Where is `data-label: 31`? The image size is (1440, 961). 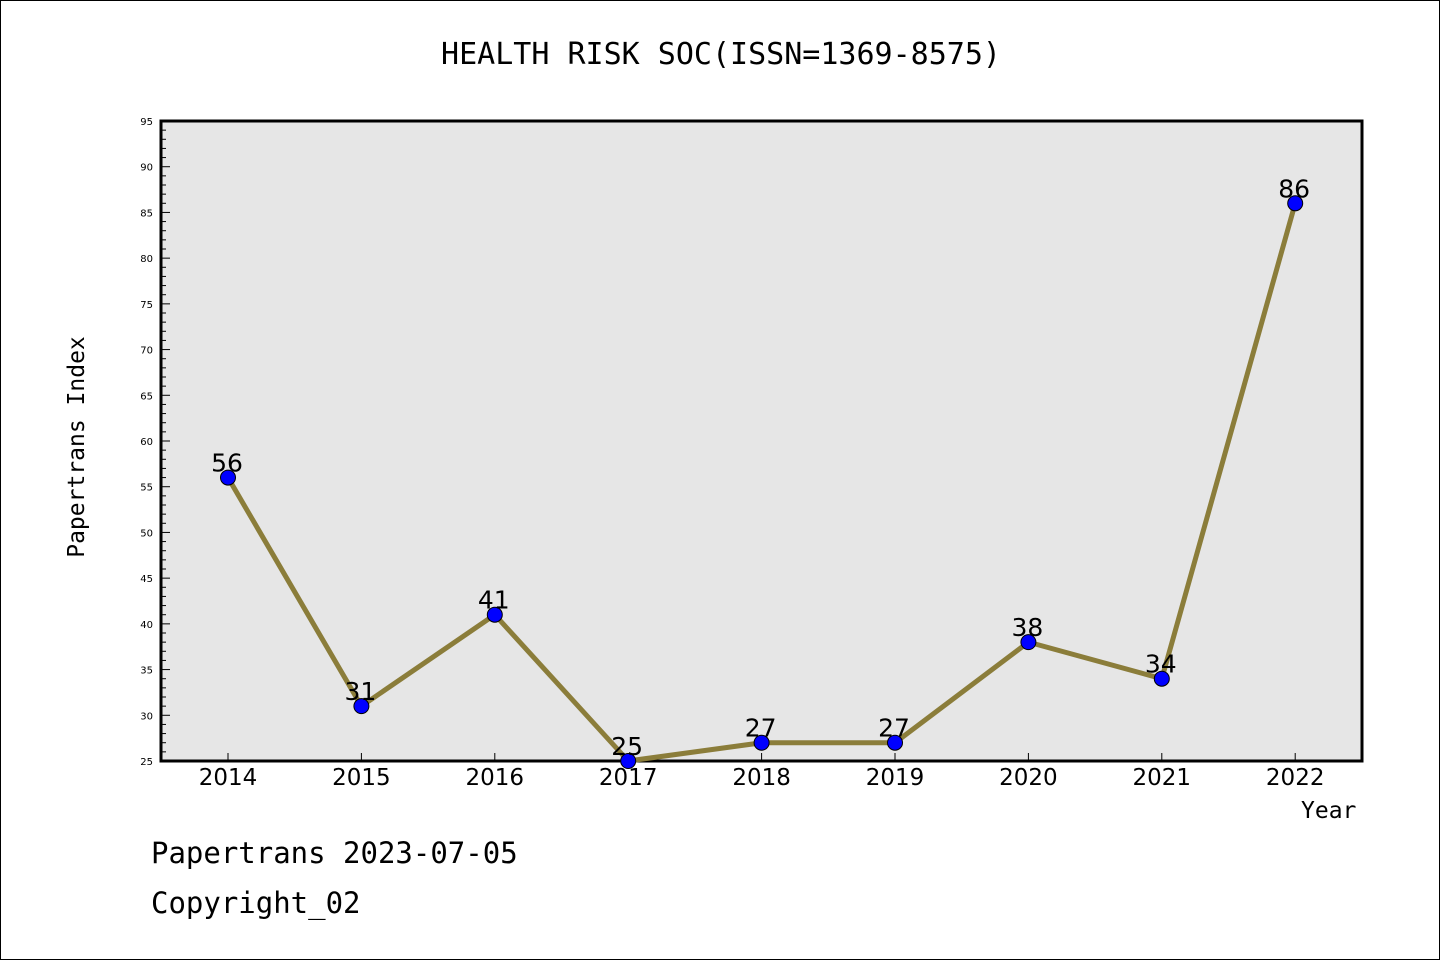 data-label: 31 is located at coordinates (360, 691).